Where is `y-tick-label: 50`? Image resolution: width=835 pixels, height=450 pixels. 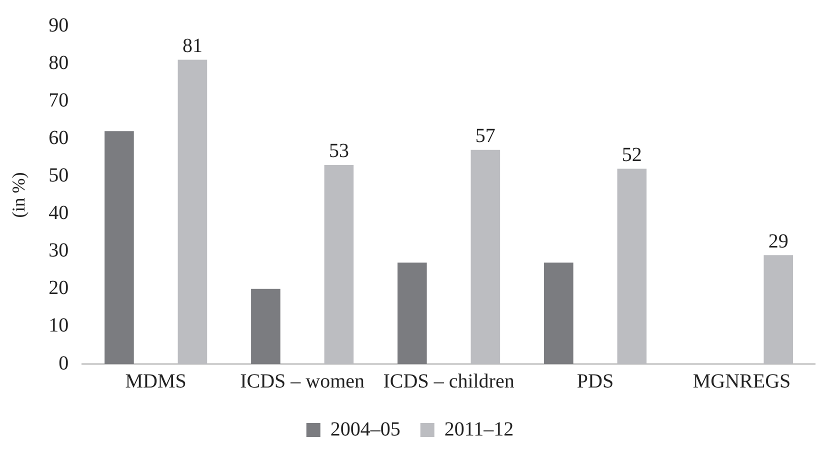
y-tick-label: 50 is located at coordinates (58, 175).